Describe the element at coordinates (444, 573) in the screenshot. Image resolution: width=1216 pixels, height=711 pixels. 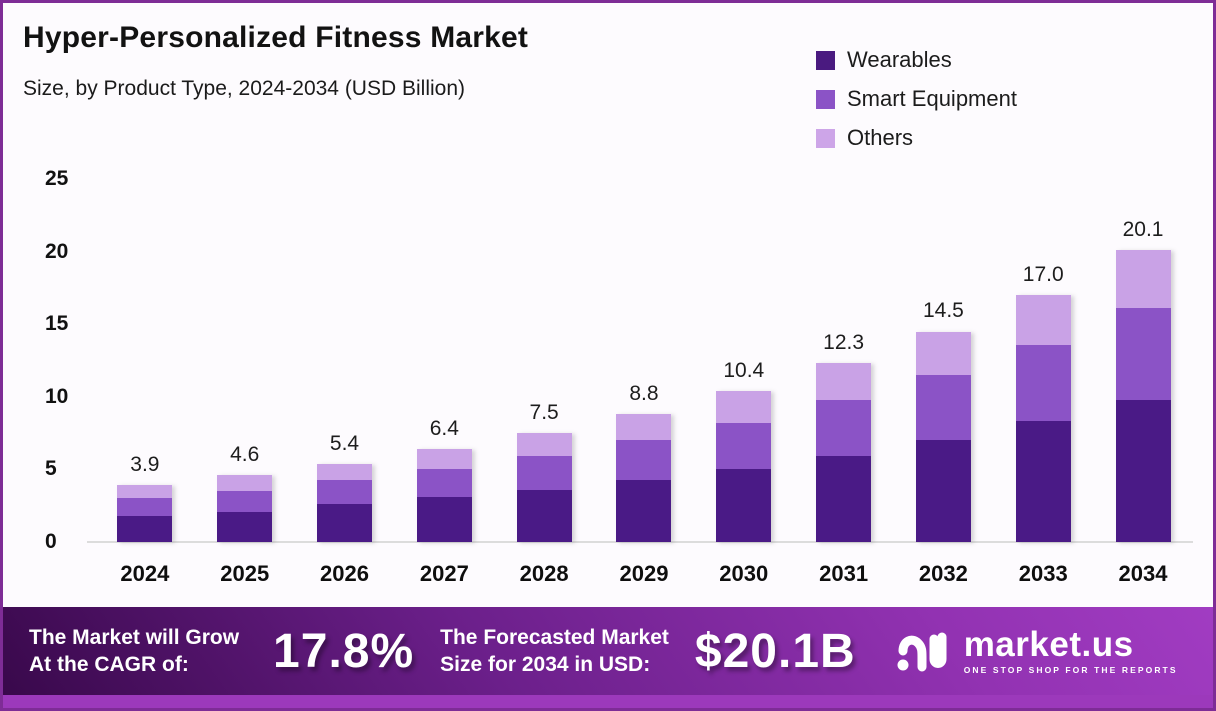
I see `x-axis-label-2027: 2027` at that location.